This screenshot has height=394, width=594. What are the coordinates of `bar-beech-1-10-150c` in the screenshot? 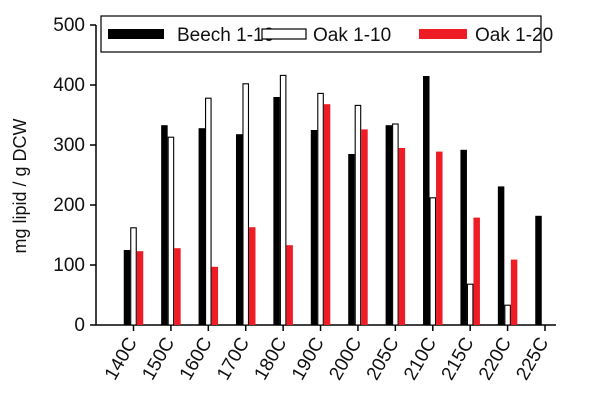 It's located at (164, 225).